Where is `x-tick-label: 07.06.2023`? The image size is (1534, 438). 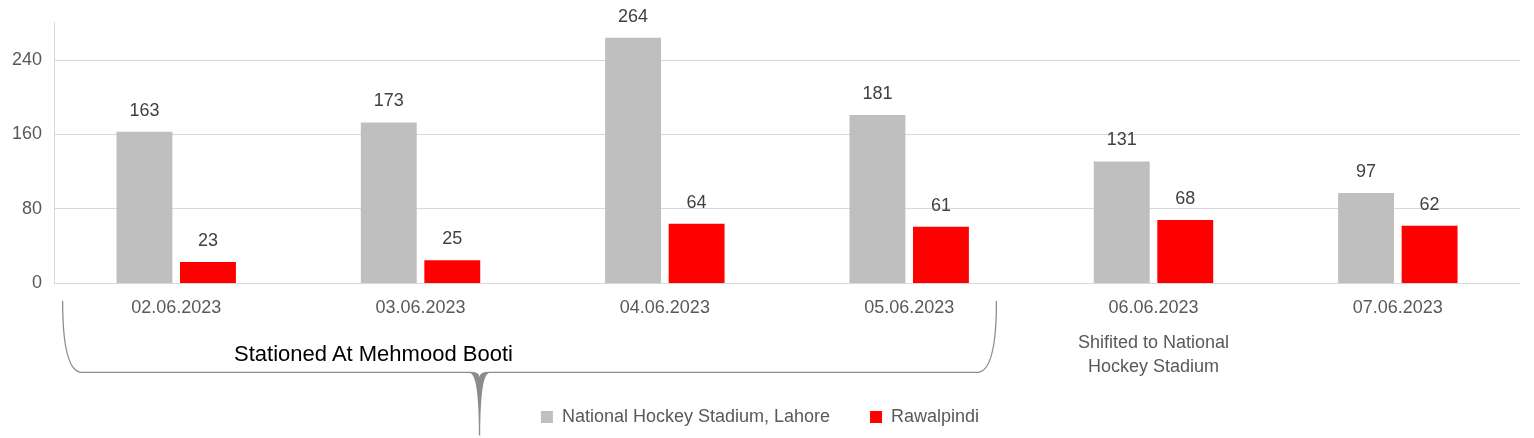 x-tick-label: 07.06.2023 is located at coordinates (1397, 307).